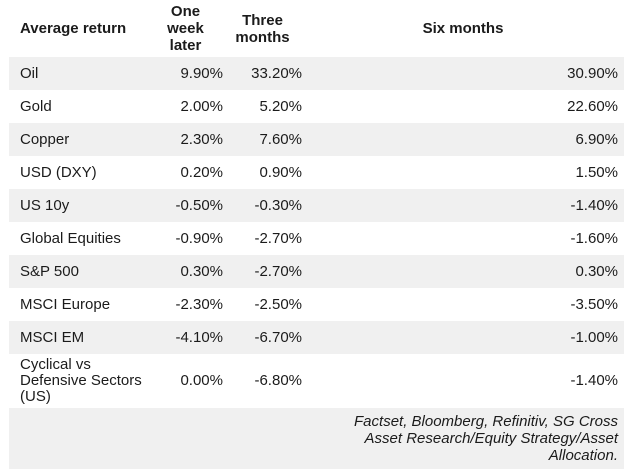 The height and width of the screenshot is (469, 628). I want to click on asset-name-cell: MSCI EM, so click(78, 337).